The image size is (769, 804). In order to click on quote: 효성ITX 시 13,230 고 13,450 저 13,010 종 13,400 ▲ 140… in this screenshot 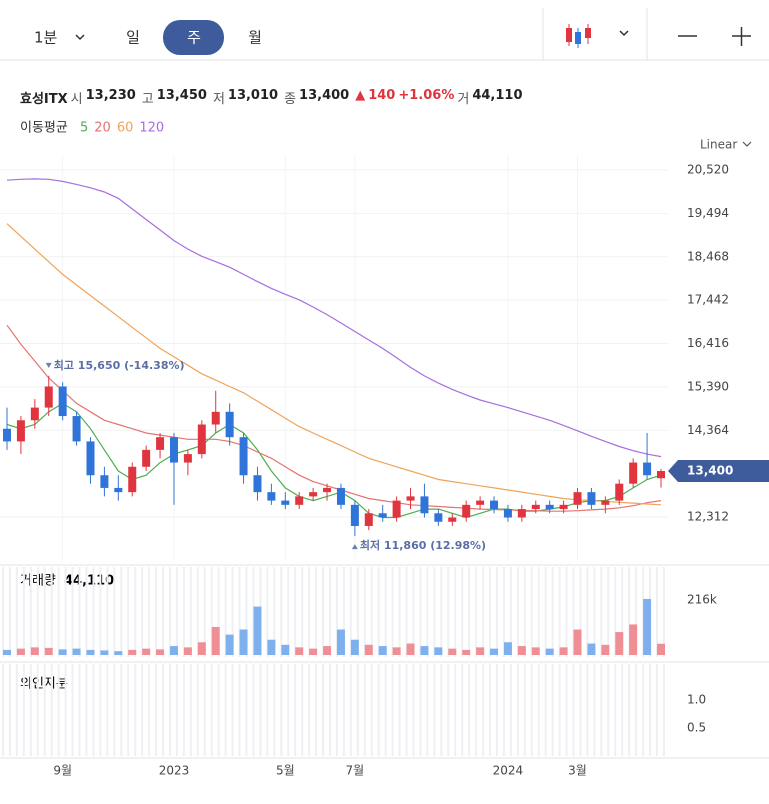, I will do `click(271, 97)`.